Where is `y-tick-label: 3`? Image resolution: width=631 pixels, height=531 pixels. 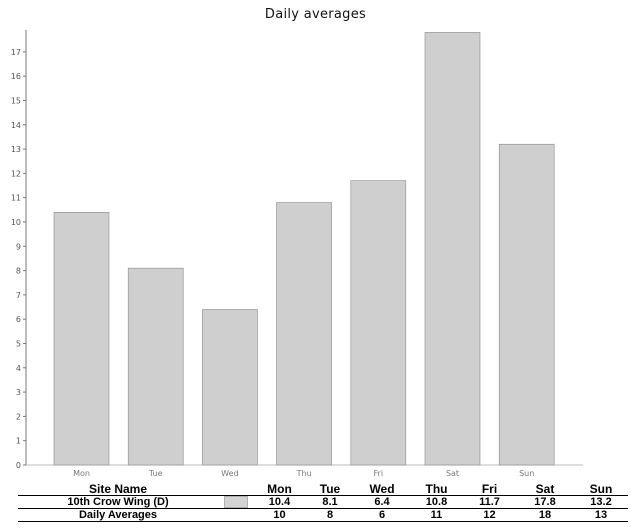 y-tick-label: 3 is located at coordinates (18, 392).